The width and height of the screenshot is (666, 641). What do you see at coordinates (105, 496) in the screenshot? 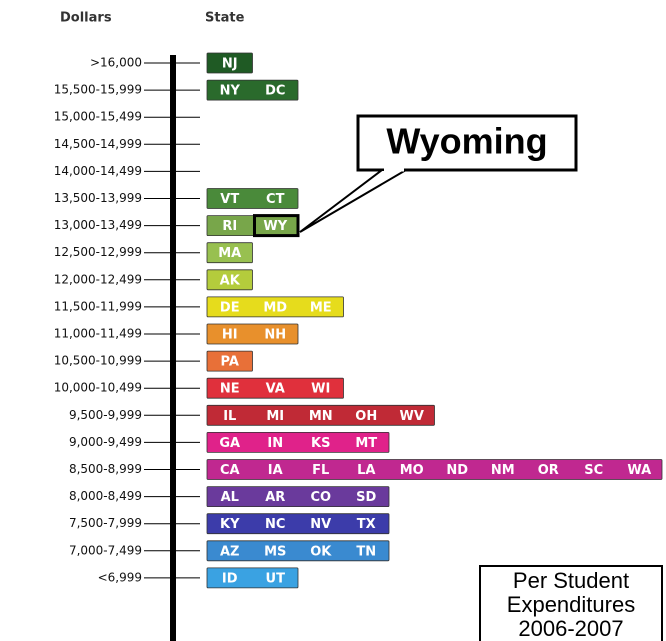
I see `range-label: 8,000-8,499` at bounding box center [105, 496].